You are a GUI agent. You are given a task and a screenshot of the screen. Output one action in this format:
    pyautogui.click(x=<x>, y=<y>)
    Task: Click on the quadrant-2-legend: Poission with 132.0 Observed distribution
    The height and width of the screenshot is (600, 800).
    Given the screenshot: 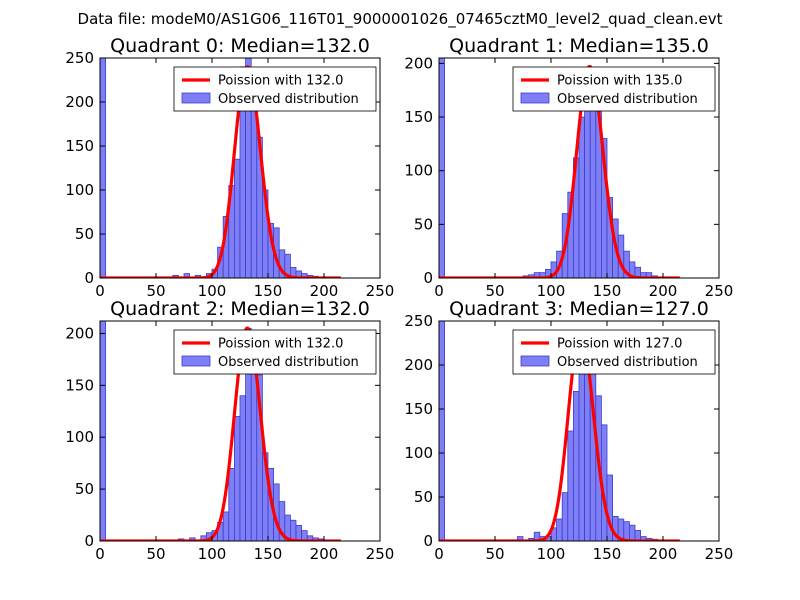 What is the action you would take?
    pyautogui.click(x=275, y=352)
    